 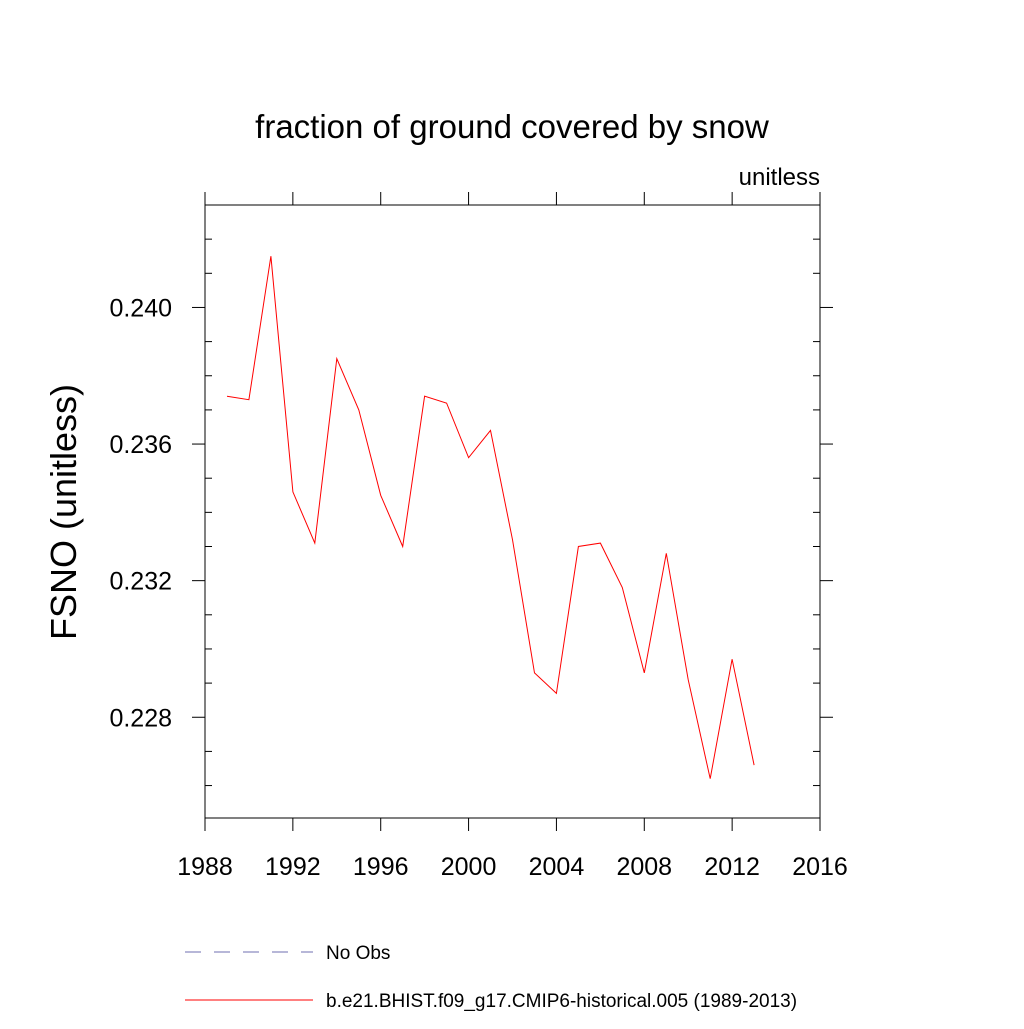 I want to click on x-tick-label: 2012, so click(x=732, y=867).